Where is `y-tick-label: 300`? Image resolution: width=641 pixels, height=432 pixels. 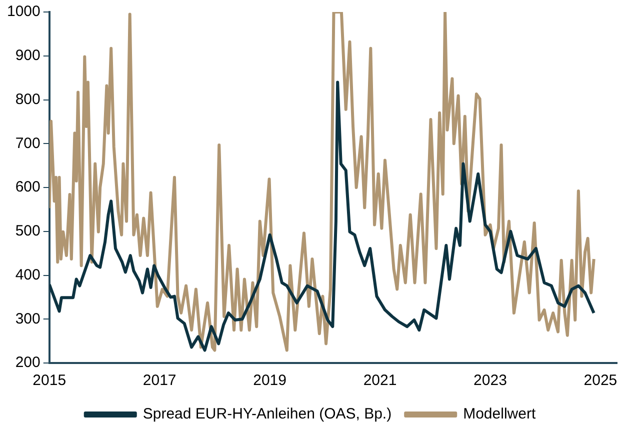 y-tick-label: 300 is located at coordinates (27, 319).